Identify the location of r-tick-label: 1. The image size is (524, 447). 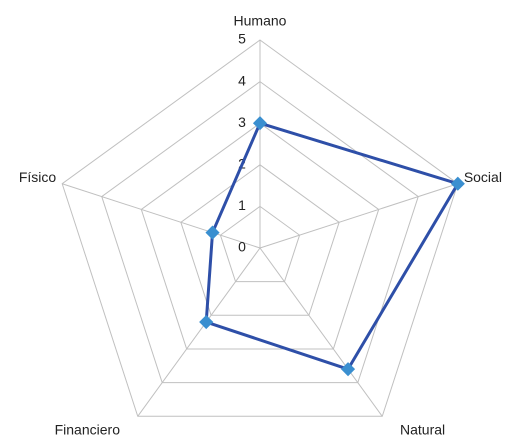
(242, 205).